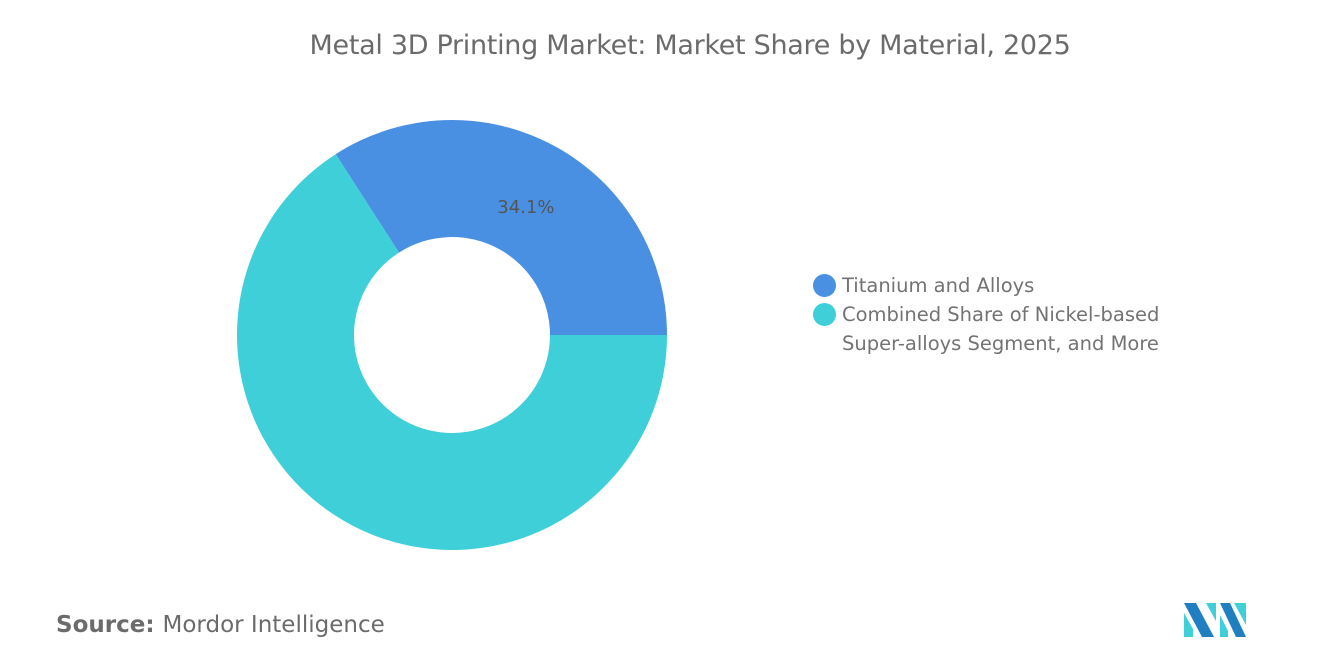 This screenshot has width=1320, height=665. I want to click on data-label: 34.1%, so click(525, 207).